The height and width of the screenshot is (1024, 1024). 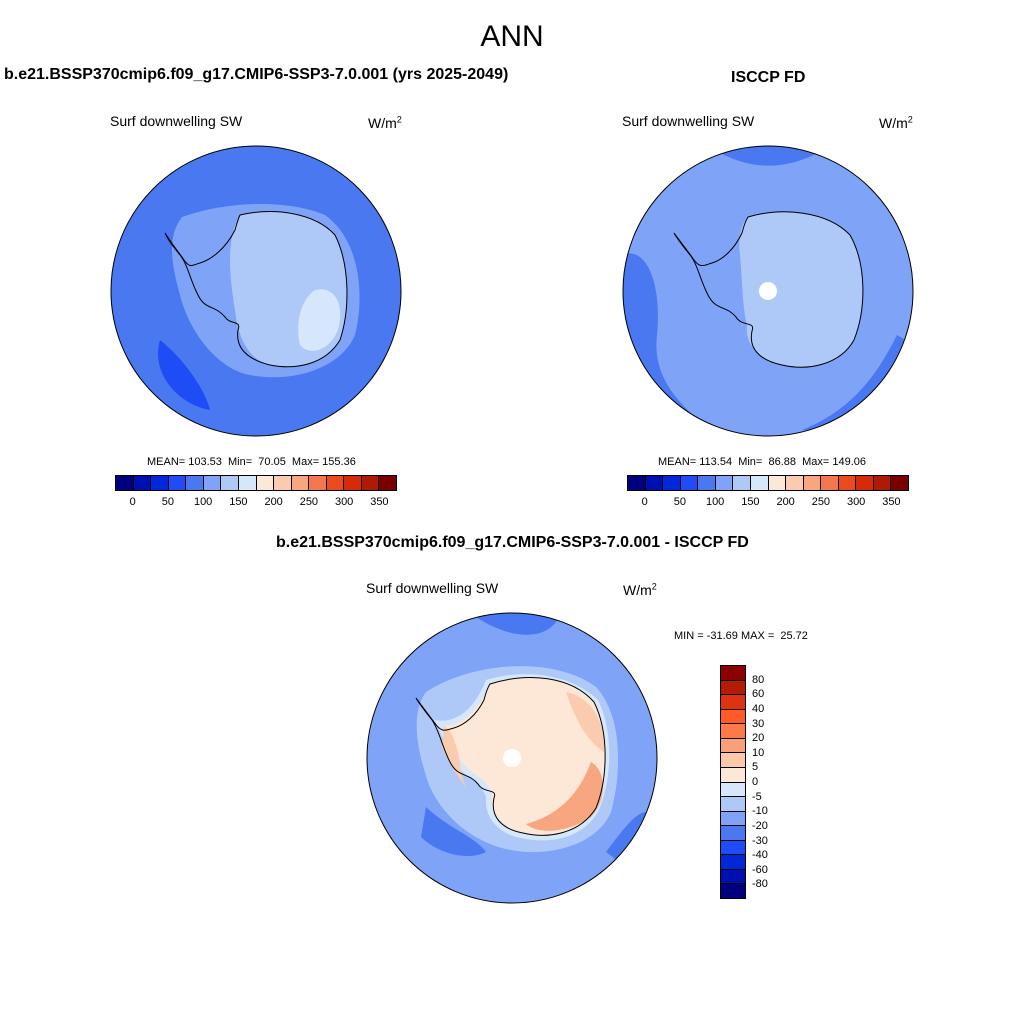 I want to click on obs-map-border, so click(x=768, y=291).